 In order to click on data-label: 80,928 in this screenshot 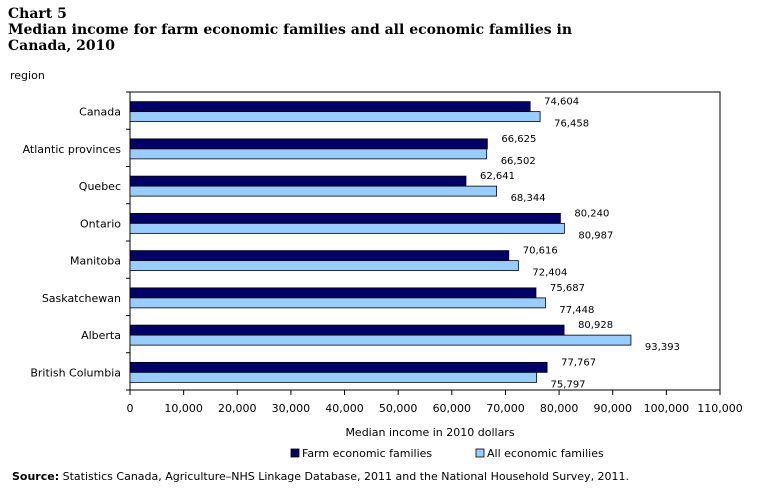, I will do `click(595, 325)`.